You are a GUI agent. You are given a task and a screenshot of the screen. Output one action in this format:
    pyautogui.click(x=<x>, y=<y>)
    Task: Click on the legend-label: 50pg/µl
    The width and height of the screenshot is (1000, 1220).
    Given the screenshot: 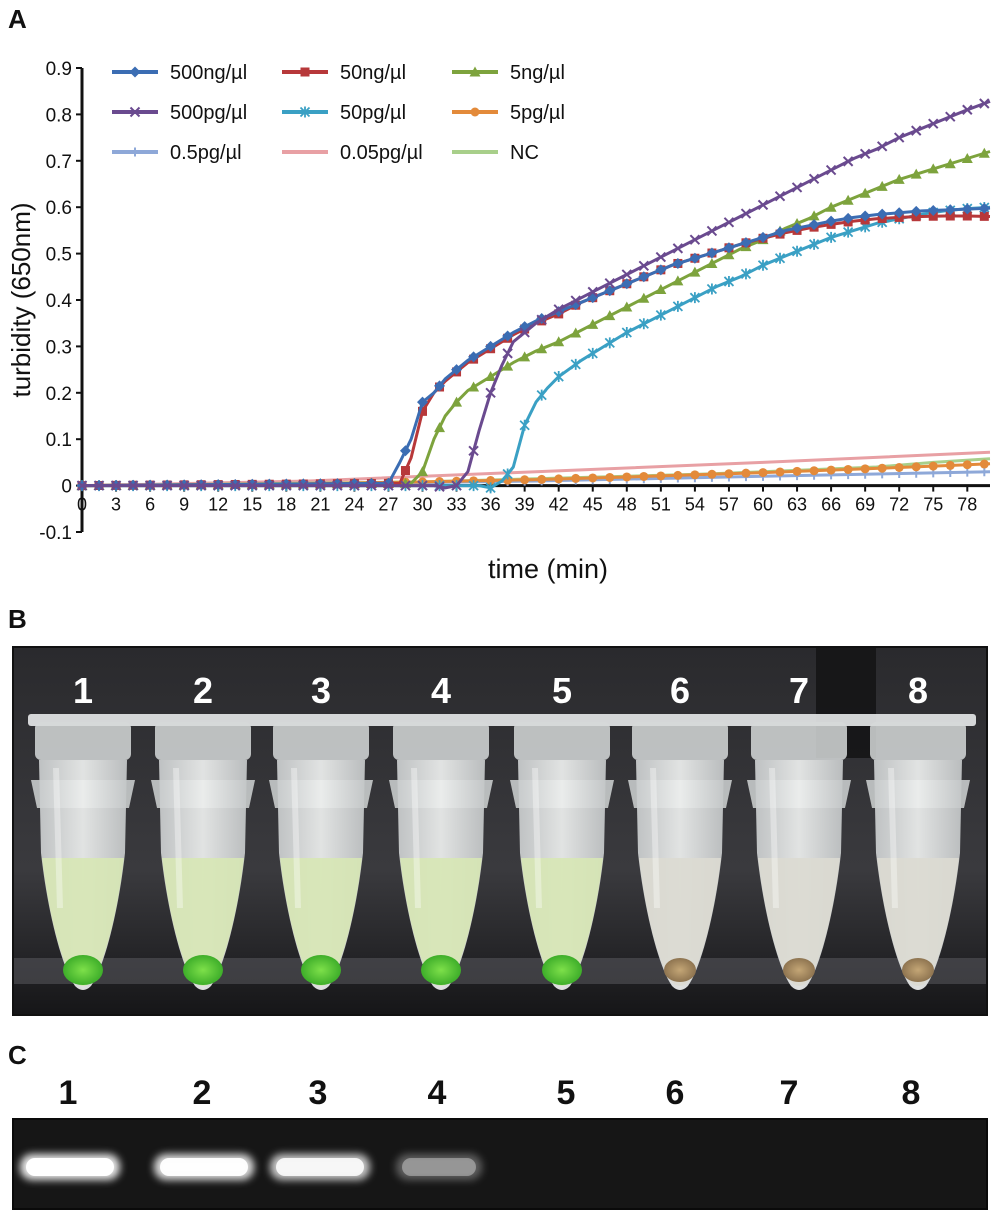 What is the action you would take?
    pyautogui.click(x=373, y=113)
    